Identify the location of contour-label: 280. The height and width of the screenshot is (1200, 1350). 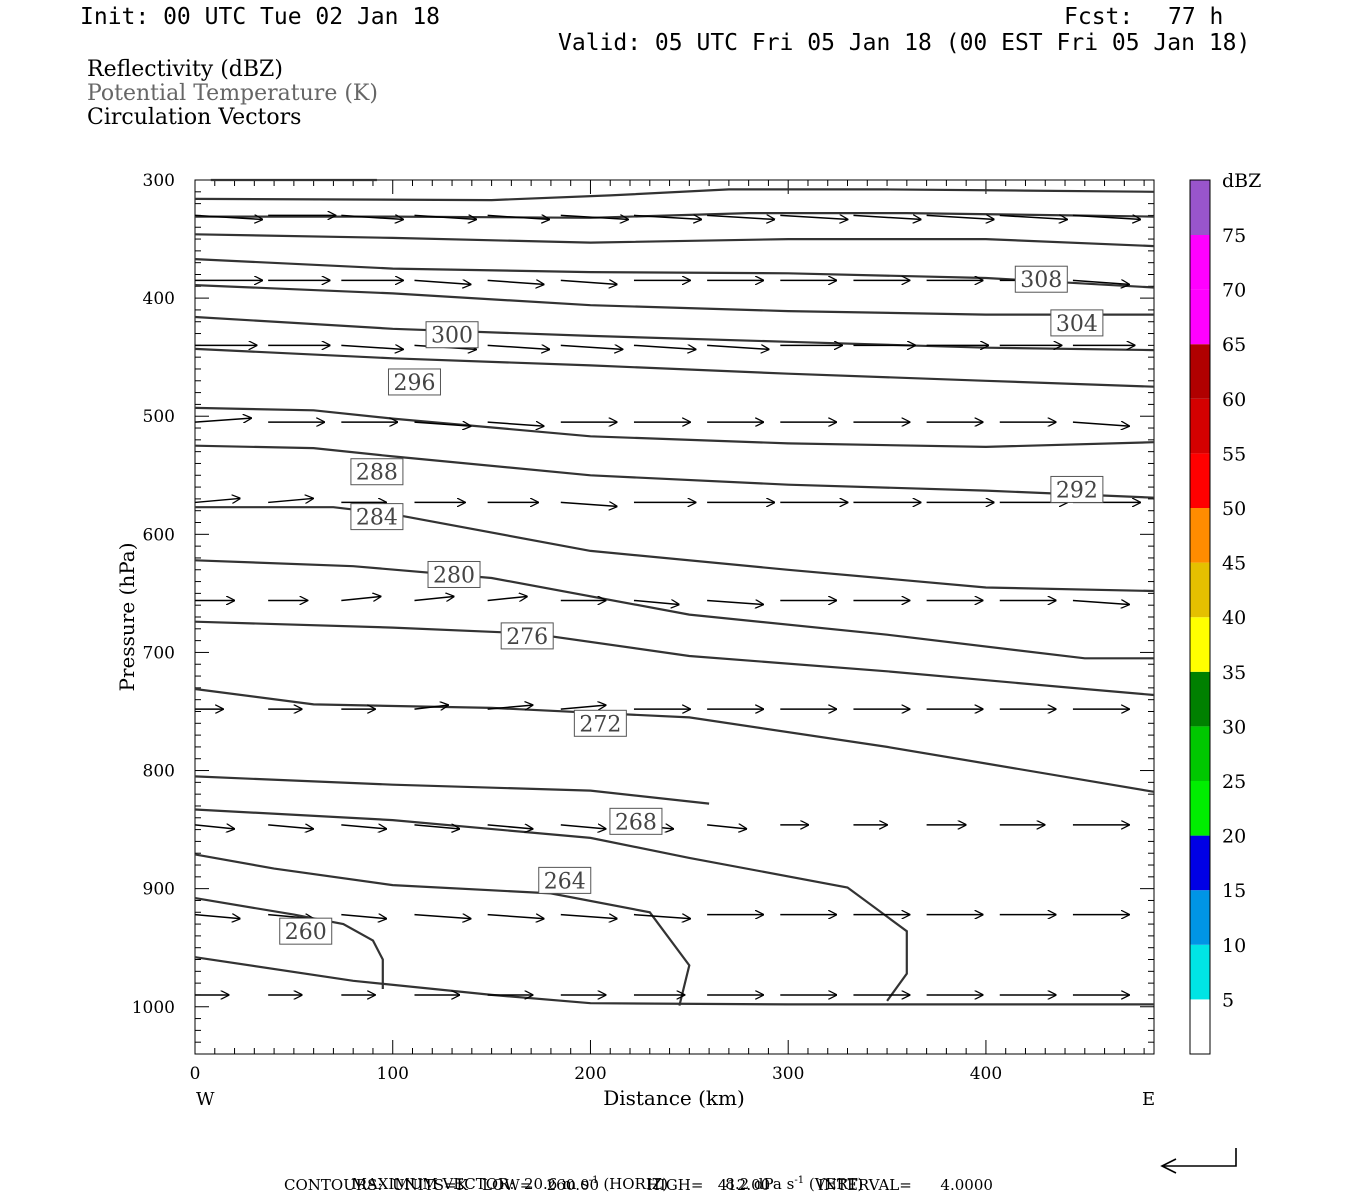
(454, 575).